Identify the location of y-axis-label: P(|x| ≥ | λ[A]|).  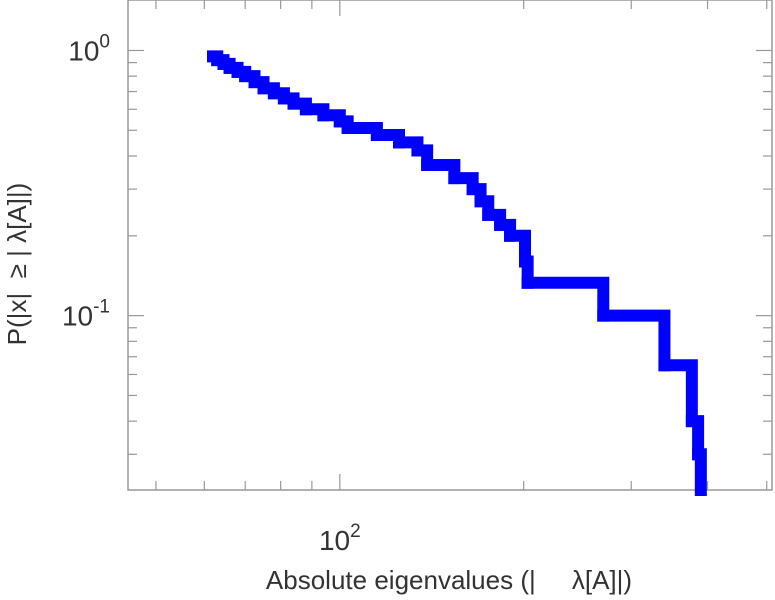
(17, 264).